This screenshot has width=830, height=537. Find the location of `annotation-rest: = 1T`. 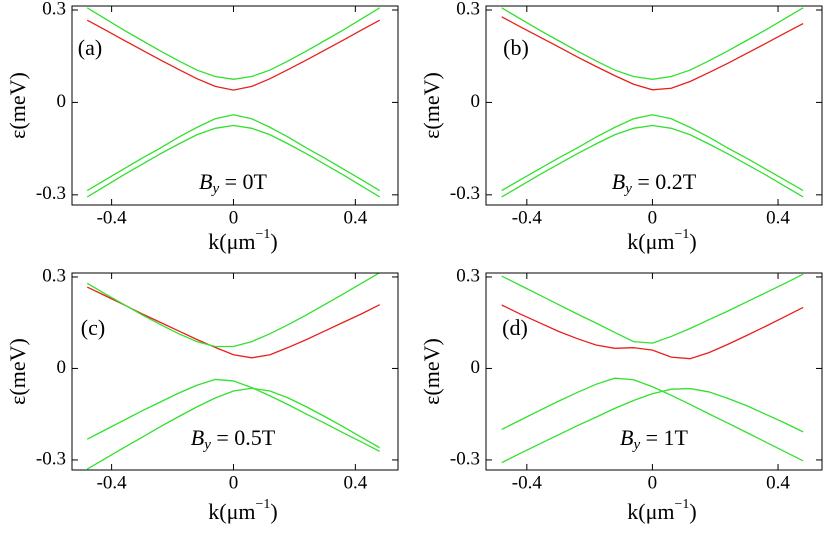

annotation-rest: = 1T is located at coordinates (664, 437).